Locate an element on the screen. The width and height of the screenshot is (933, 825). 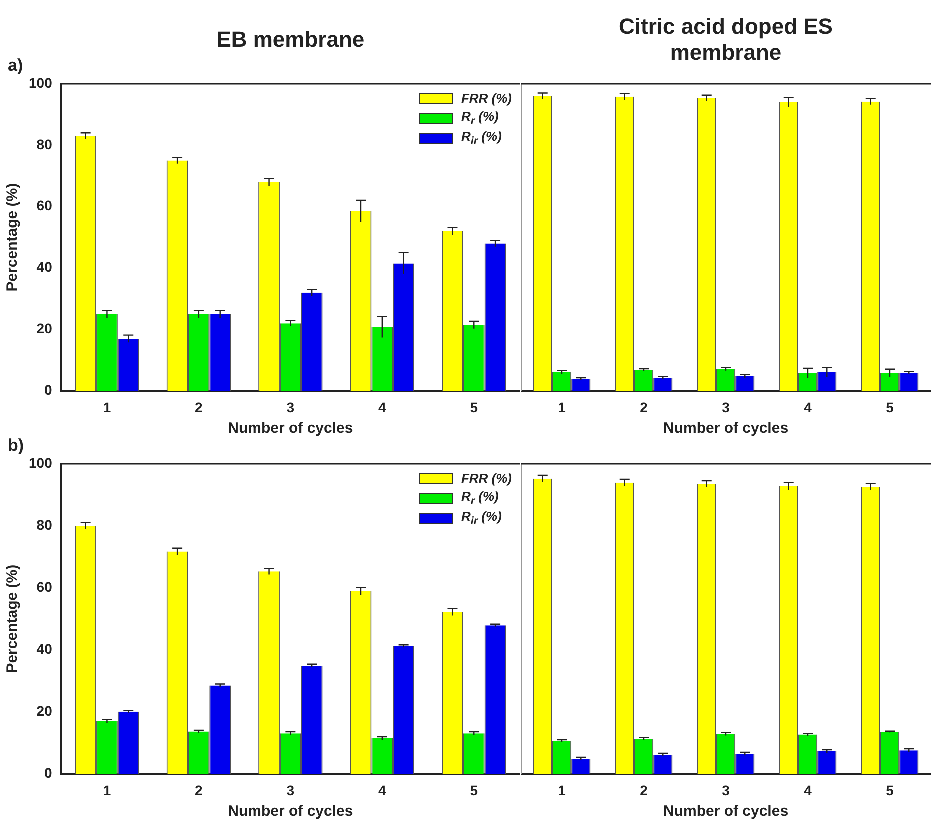
chart-title: Citric acid doped ES membrane is located at coordinates (726, 40).